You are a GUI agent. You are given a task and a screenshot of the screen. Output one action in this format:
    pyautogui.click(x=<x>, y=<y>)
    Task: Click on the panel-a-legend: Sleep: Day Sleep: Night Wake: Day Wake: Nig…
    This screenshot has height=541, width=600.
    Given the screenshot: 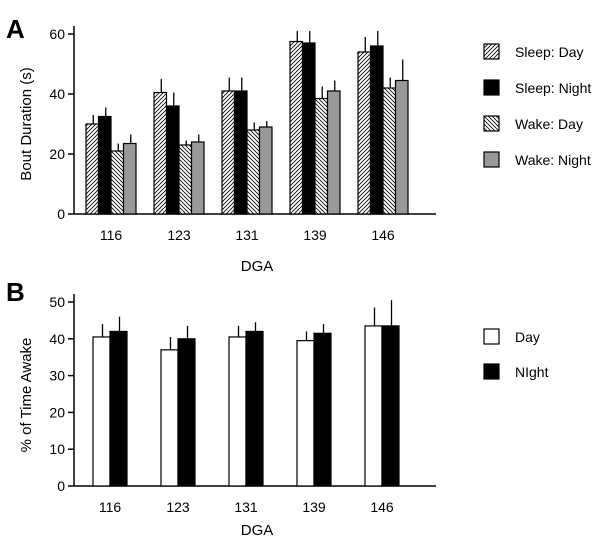 What is the action you would take?
    pyautogui.click(x=537, y=105)
    